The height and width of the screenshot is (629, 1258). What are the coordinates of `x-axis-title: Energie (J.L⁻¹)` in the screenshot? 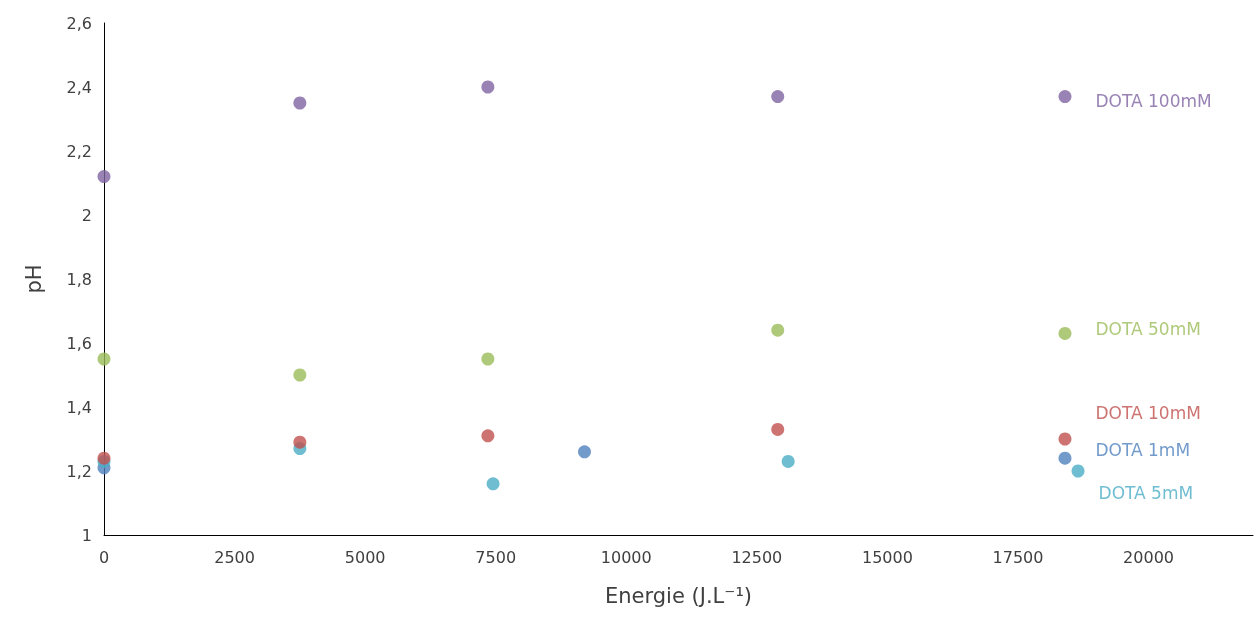 It's located at (678, 595).